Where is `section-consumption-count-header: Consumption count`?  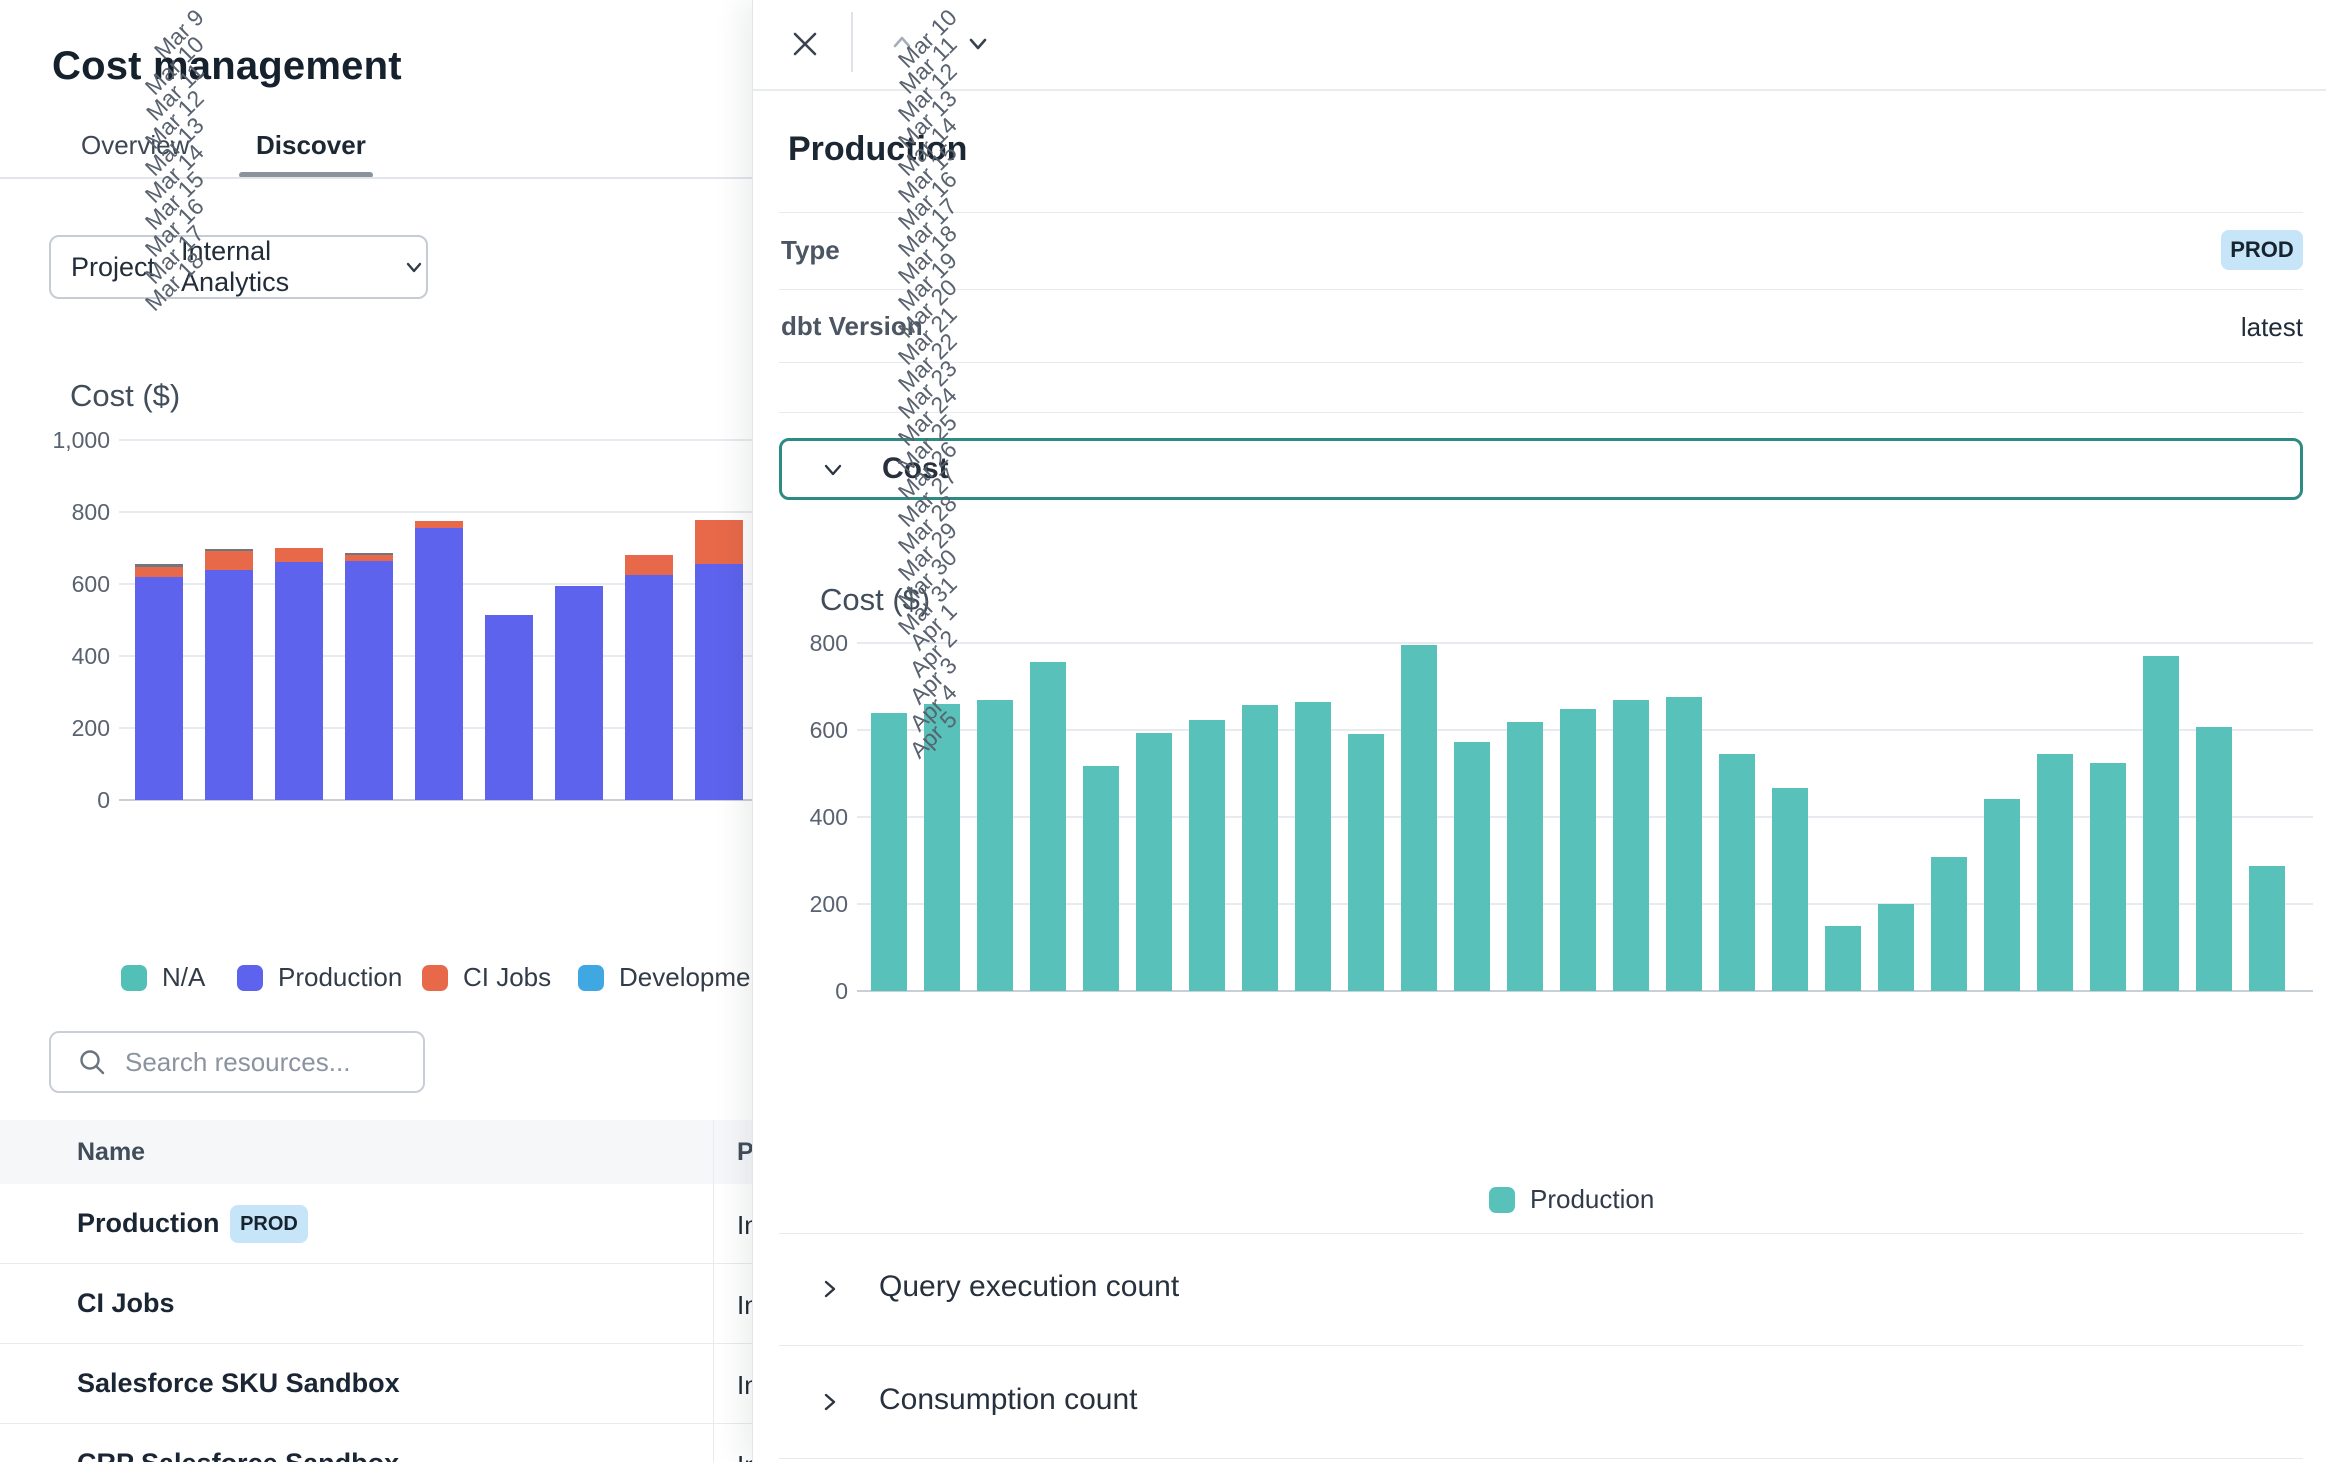 section-consumption-count-header: Consumption count is located at coordinates (1541, 1401).